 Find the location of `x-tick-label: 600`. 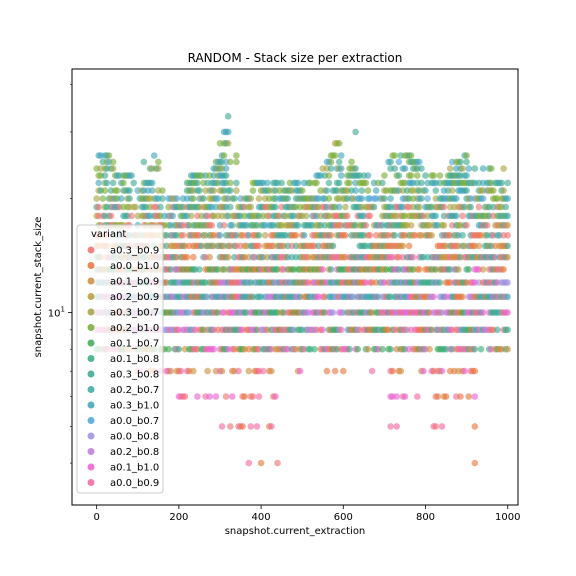

x-tick-label: 600 is located at coordinates (343, 517).